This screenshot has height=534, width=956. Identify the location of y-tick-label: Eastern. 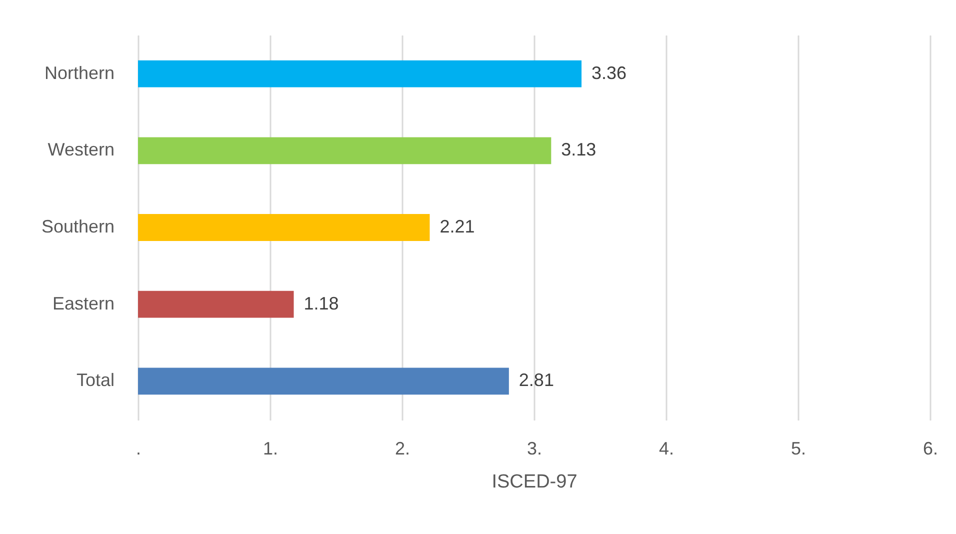
(83, 303).